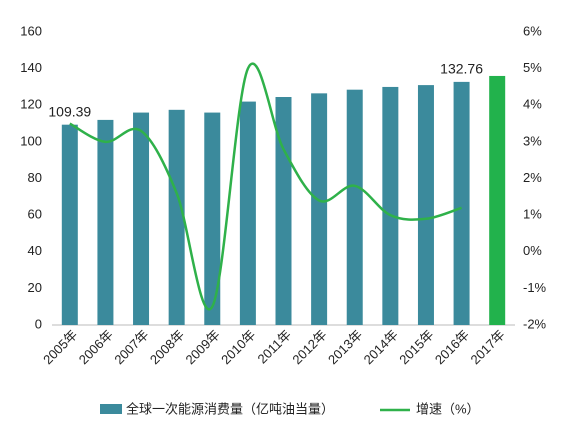  I want to click on y-tick-label: 40, so click(35, 250).